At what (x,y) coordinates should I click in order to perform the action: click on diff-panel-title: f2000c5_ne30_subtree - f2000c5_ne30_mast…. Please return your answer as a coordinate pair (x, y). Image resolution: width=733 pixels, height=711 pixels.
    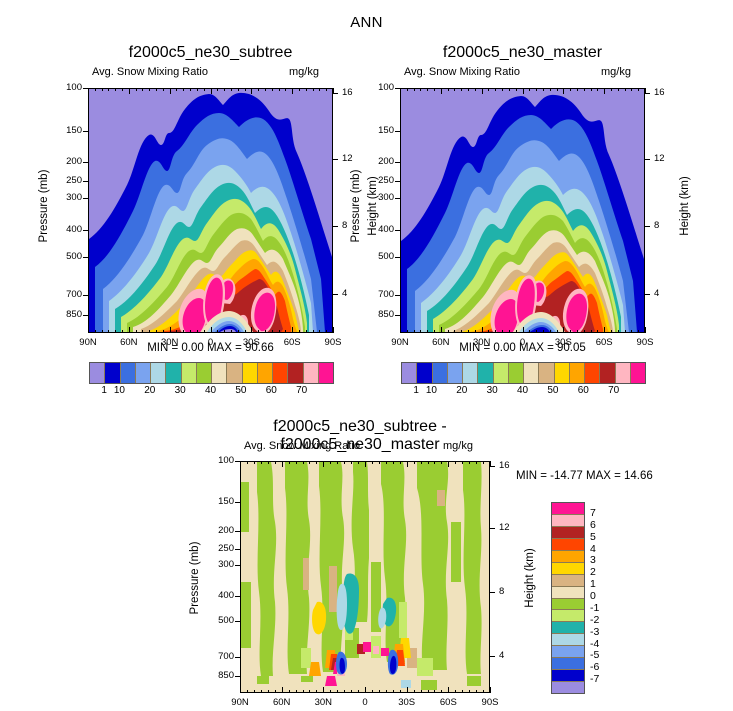
    Looking at the image, I should click on (360, 435).